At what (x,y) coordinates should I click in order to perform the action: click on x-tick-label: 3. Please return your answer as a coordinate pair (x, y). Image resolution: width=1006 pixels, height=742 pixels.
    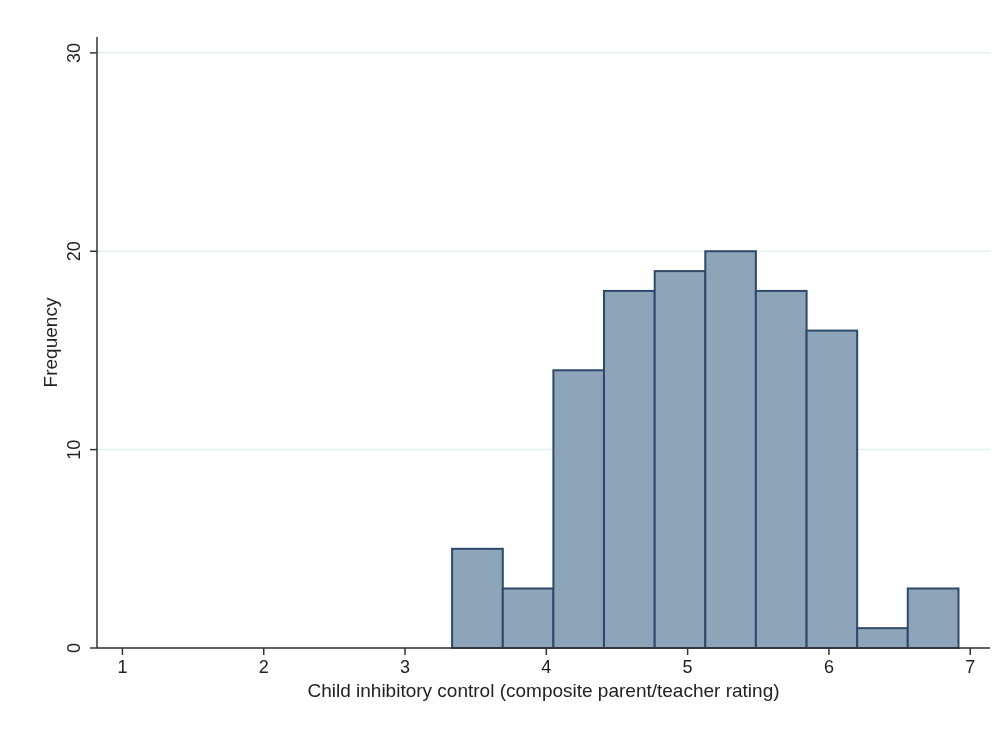
    Looking at the image, I should click on (405, 667).